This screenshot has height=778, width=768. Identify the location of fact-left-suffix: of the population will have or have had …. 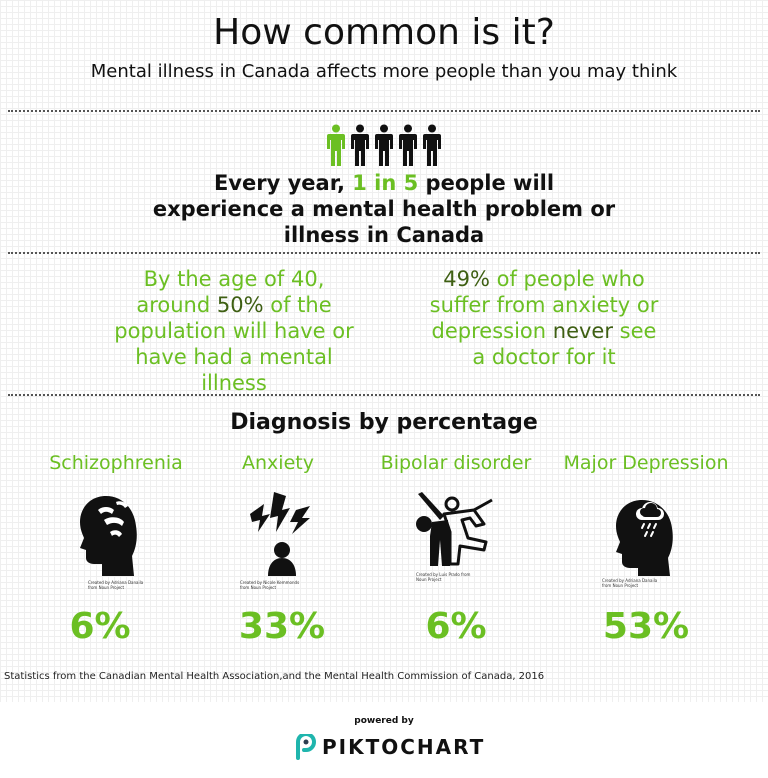
(234, 344).